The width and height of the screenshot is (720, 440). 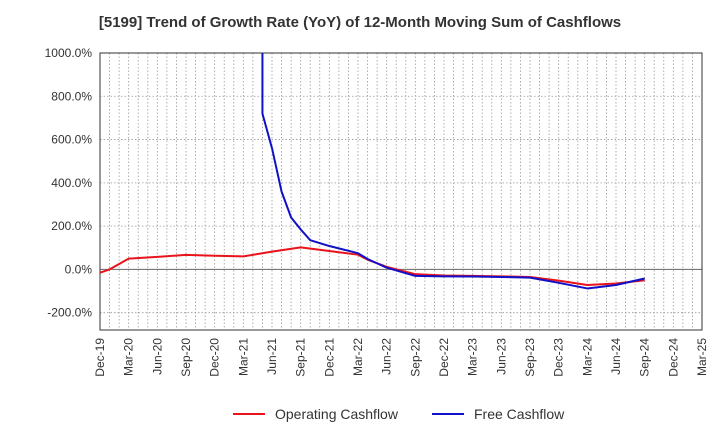 What do you see at coordinates (372, 266) in the screenshot?
I see `series-line-operating-cashflow` at bounding box center [372, 266].